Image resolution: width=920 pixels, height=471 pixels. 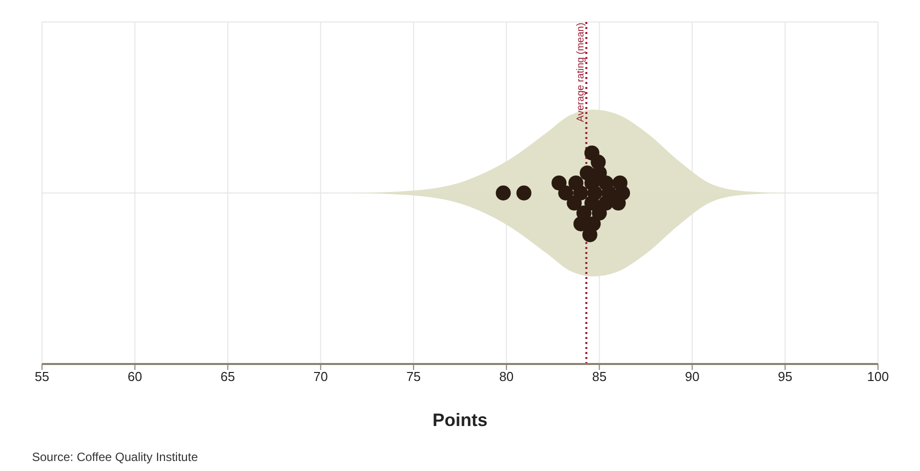 What do you see at coordinates (413, 376) in the screenshot?
I see `x-tick-label: 75` at bounding box center [413, 376].